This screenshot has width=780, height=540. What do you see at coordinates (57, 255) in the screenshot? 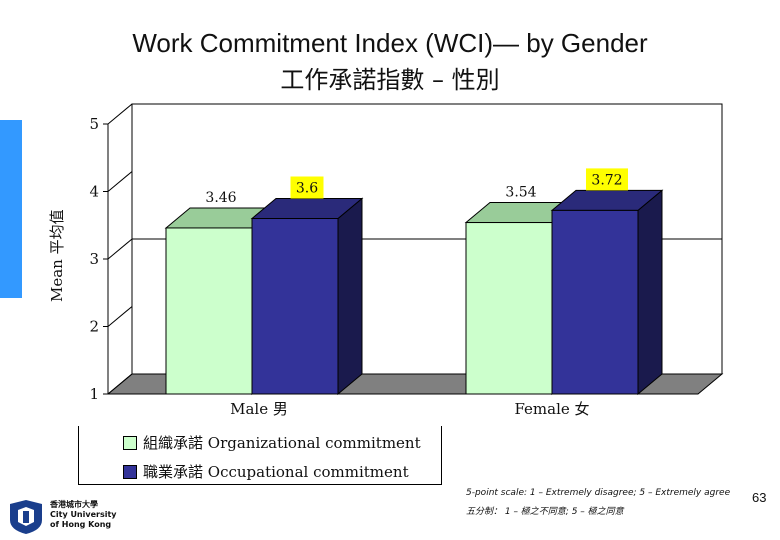
I see `y-axis-label: Mean 平均值` at bounding box center [57, 255].